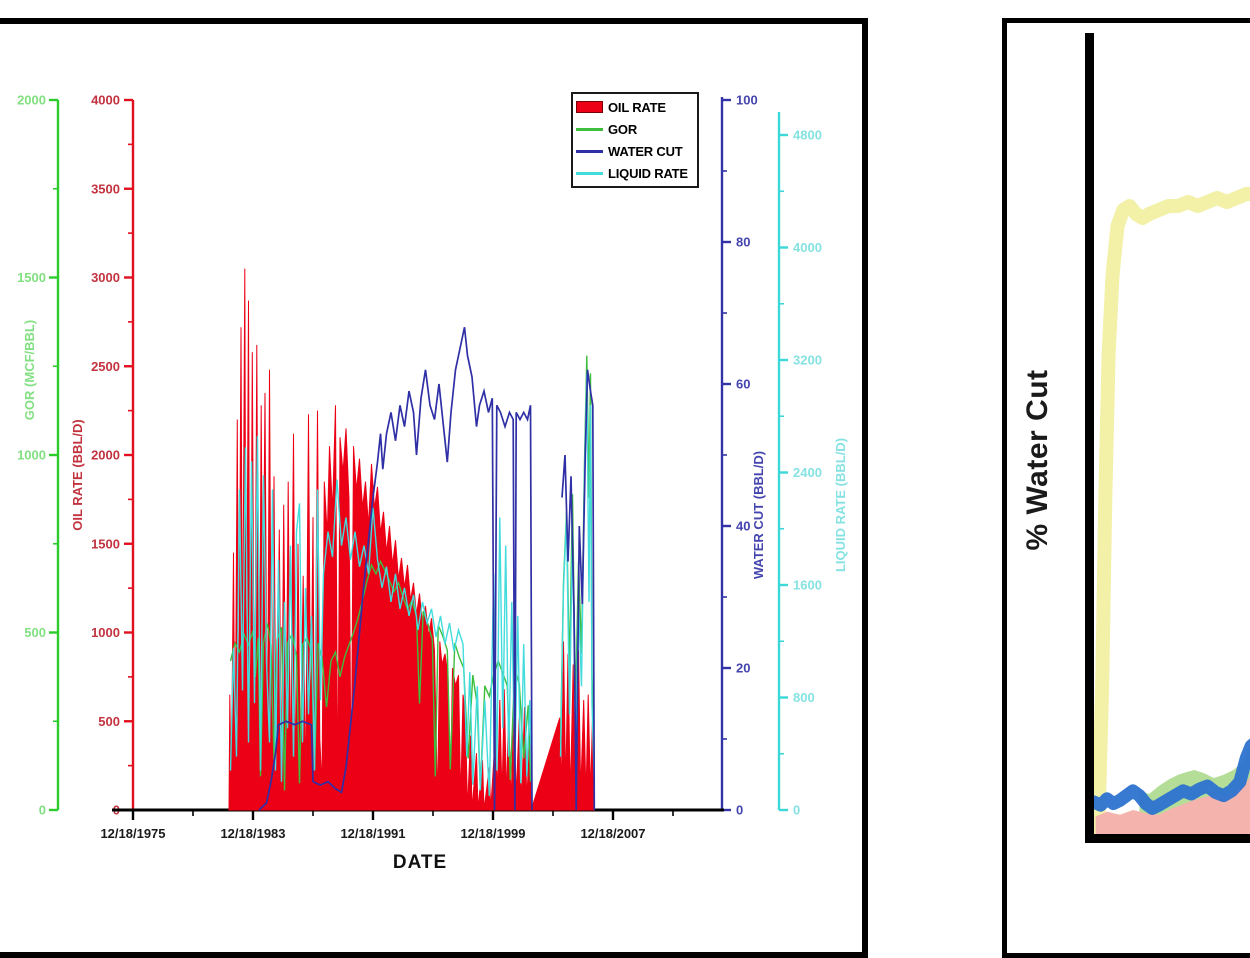 Image resolution: width=1250 pixels, height=958 pixels. I want to click on legend: OIL RATE GOR WATER CUT LIQUID RATE, so click(635, 140).